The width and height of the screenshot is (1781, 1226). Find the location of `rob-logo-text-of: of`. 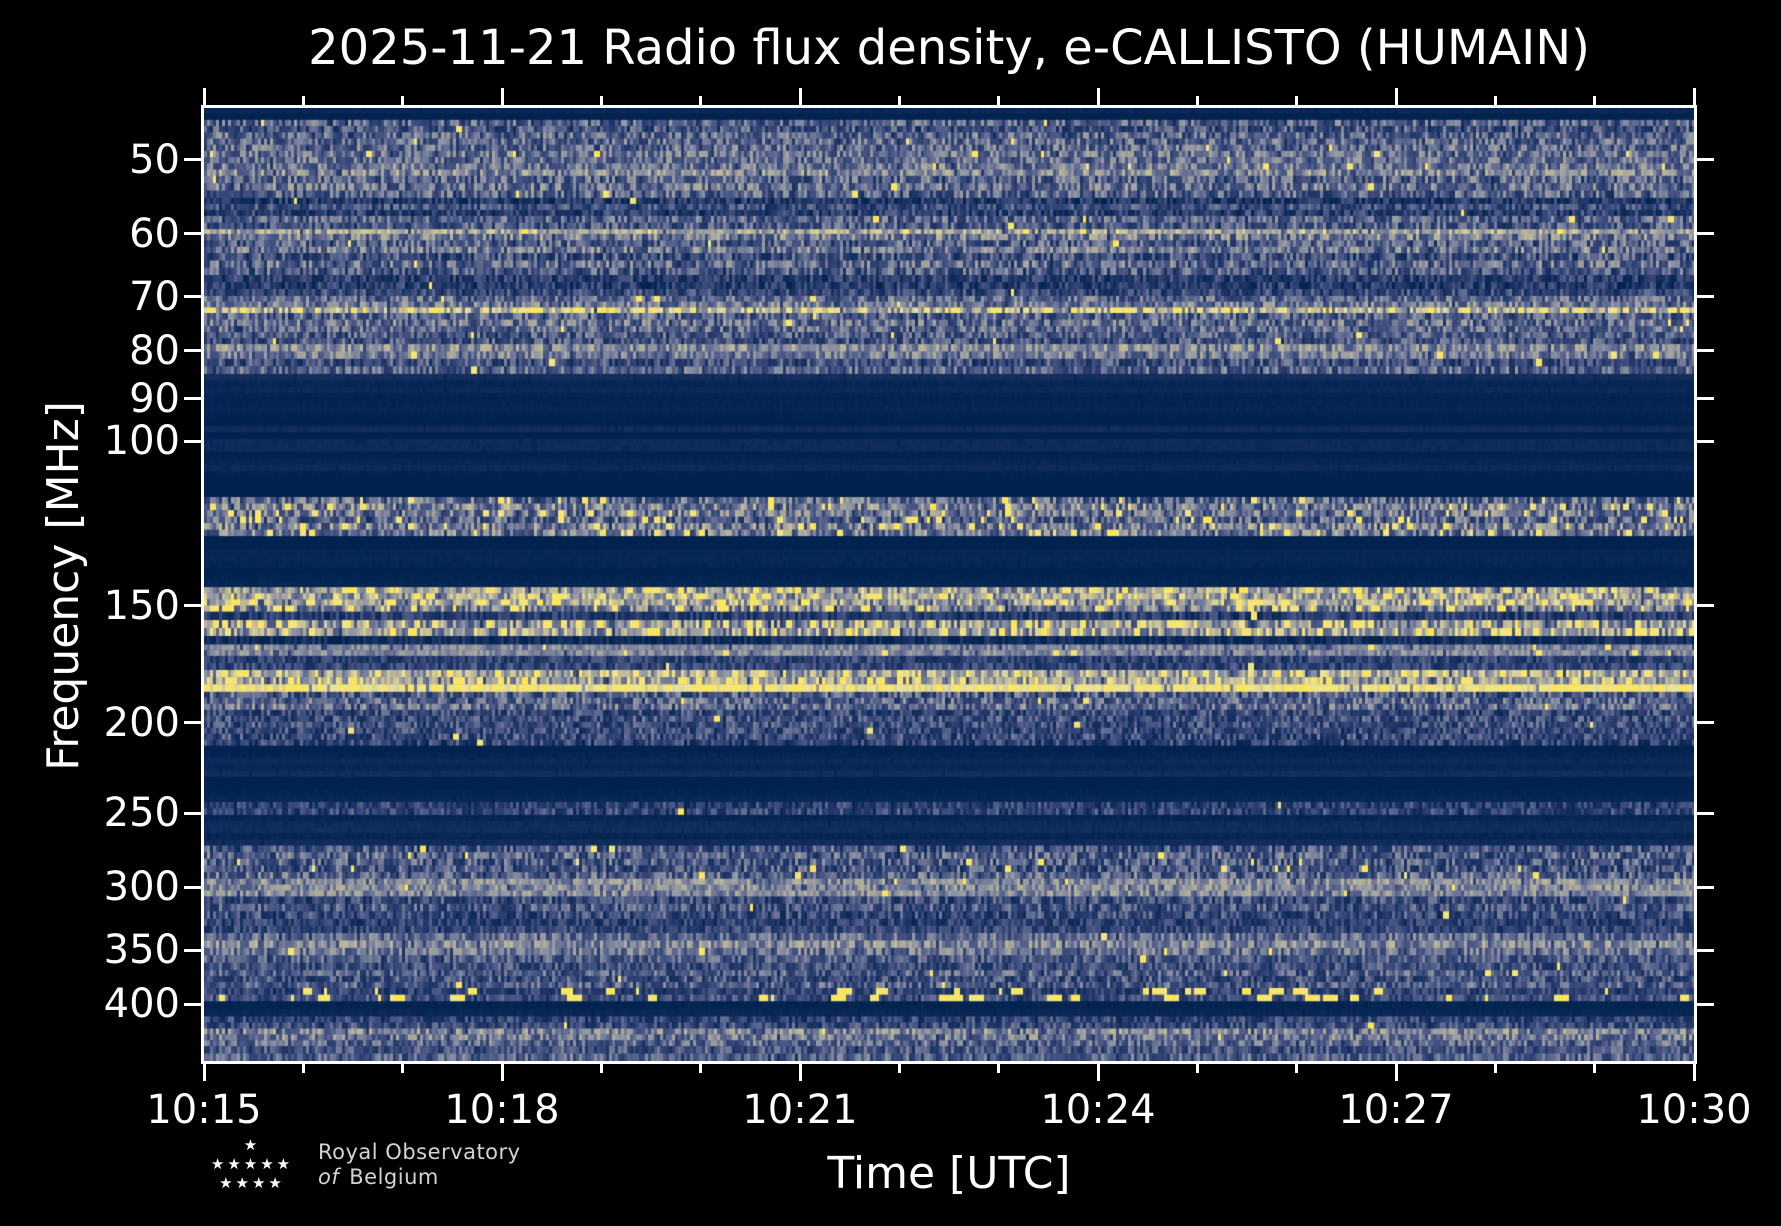

rob-logo-text-of: of is located at coordinates (329, 1177).